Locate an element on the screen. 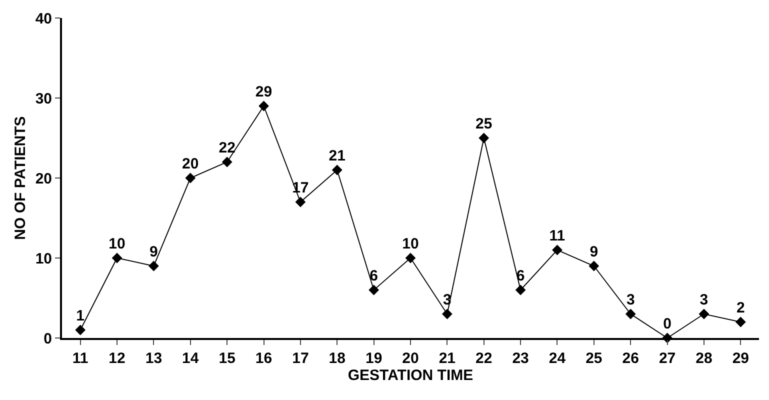 Image resolution: width=769 pixels, height=400 pixels. data-label: 22 is located at coordinates (227, 147).